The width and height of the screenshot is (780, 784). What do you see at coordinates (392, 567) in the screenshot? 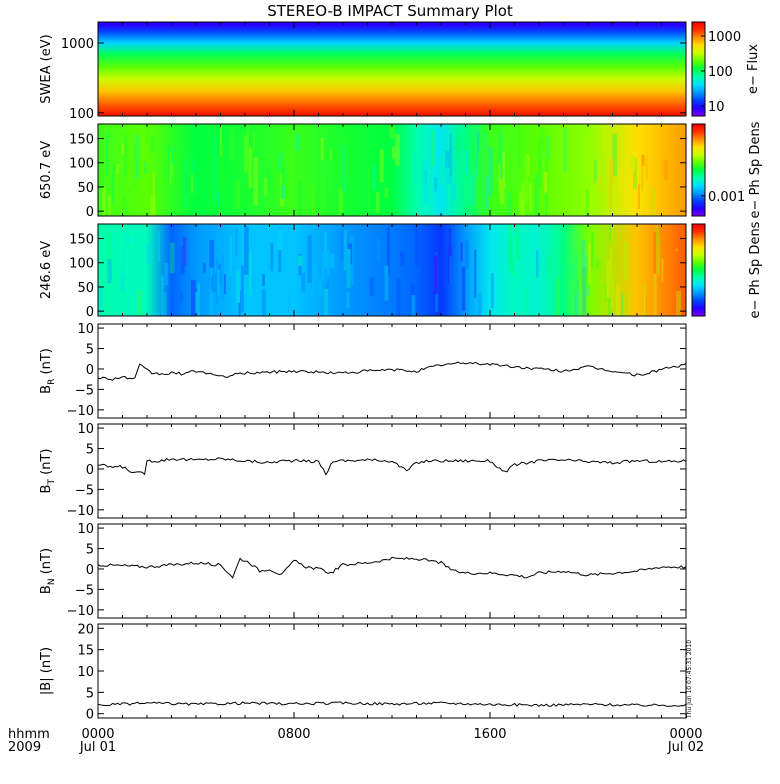
I see `series-line-BN` at bounding box center [392, 567].